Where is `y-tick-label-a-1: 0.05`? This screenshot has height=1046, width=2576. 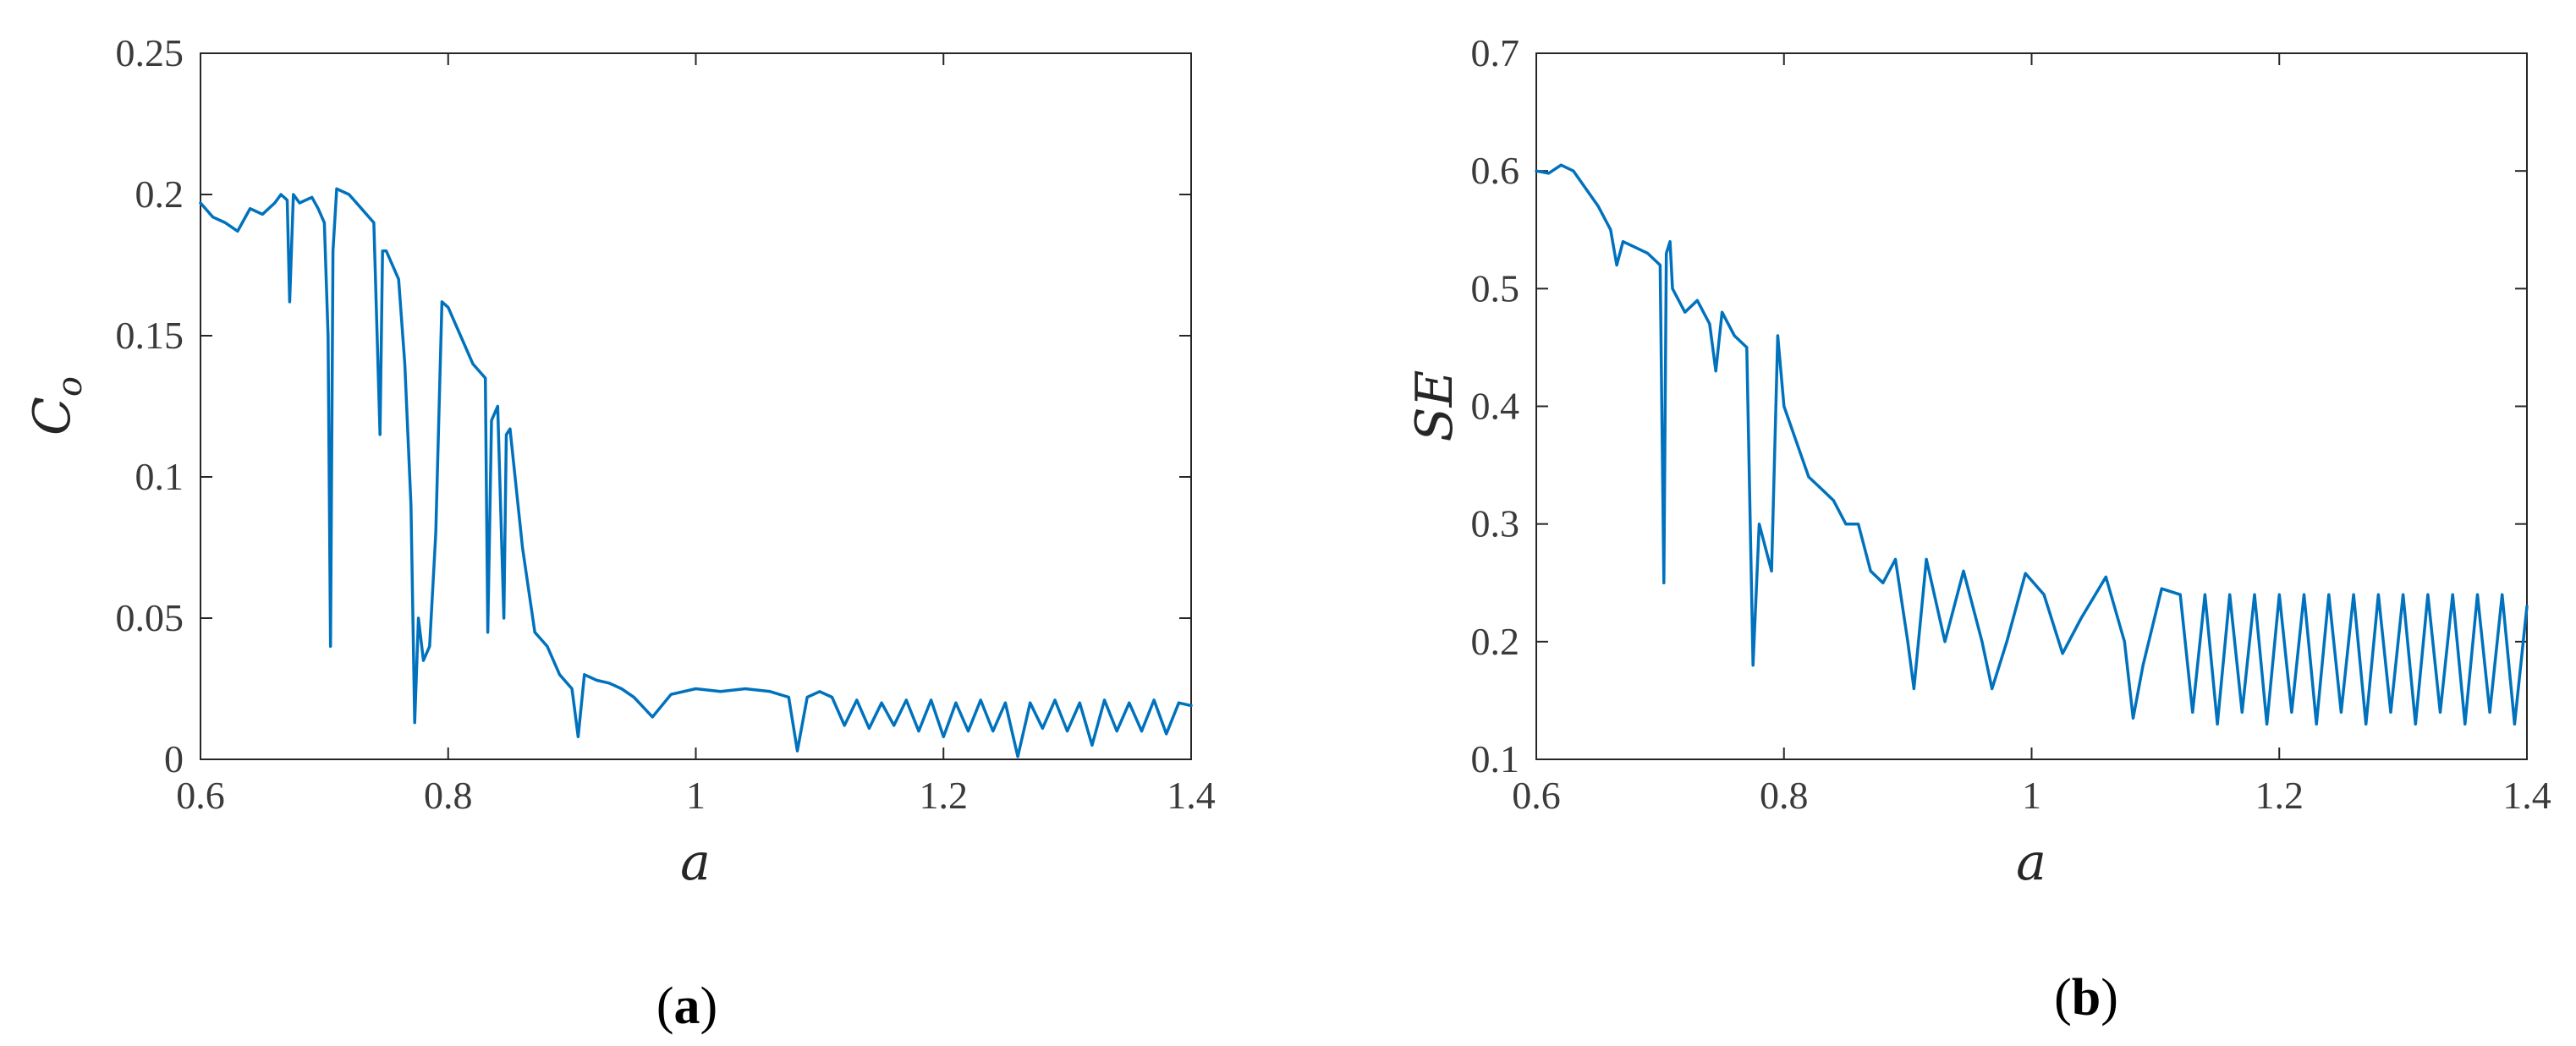
y-tick-label-a-1: 0.05 is located at coordinates (150, 617).